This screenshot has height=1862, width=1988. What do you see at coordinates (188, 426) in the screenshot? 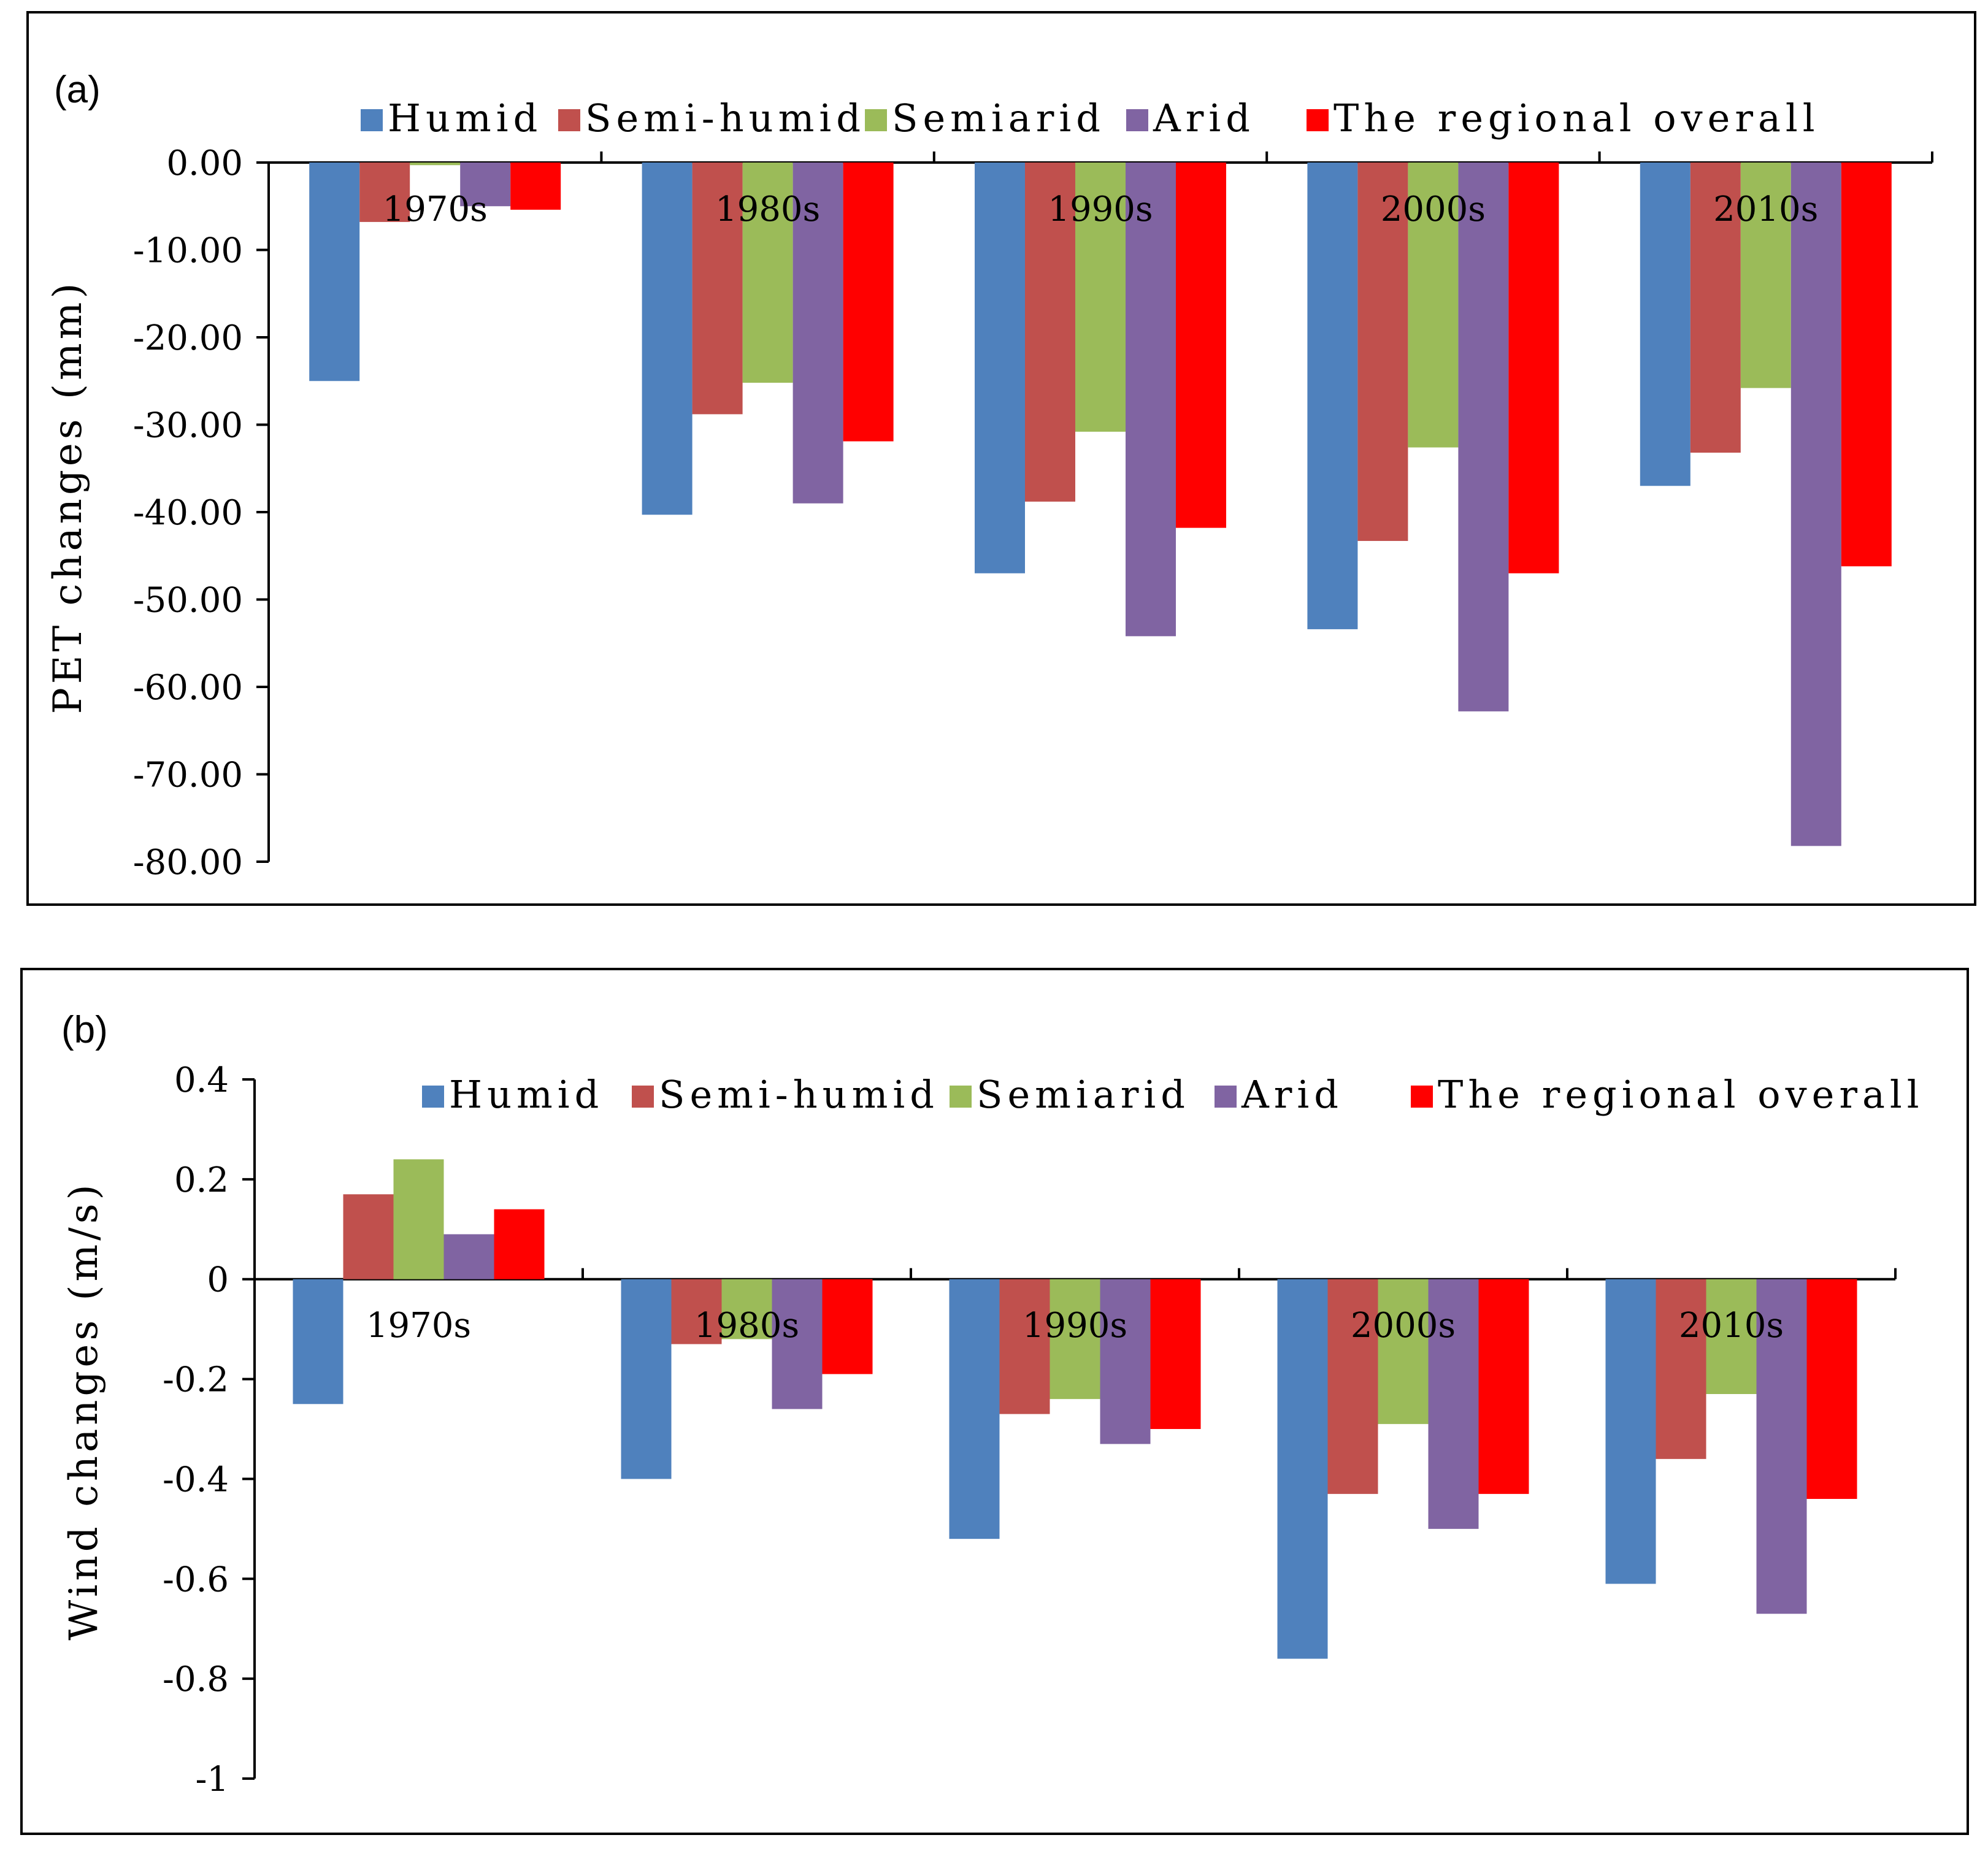
I see `y-tick-label: -30.00` at bounding box center [188, 426].